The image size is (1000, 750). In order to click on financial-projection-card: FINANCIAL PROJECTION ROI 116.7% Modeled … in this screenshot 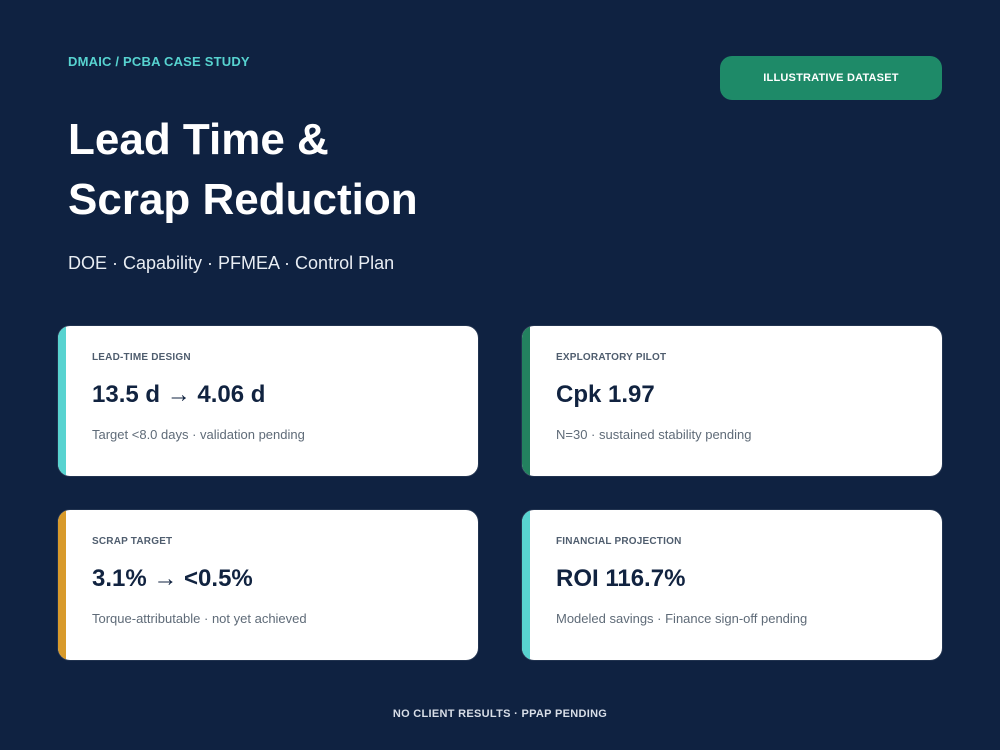, I will do `click(732, 585)`.